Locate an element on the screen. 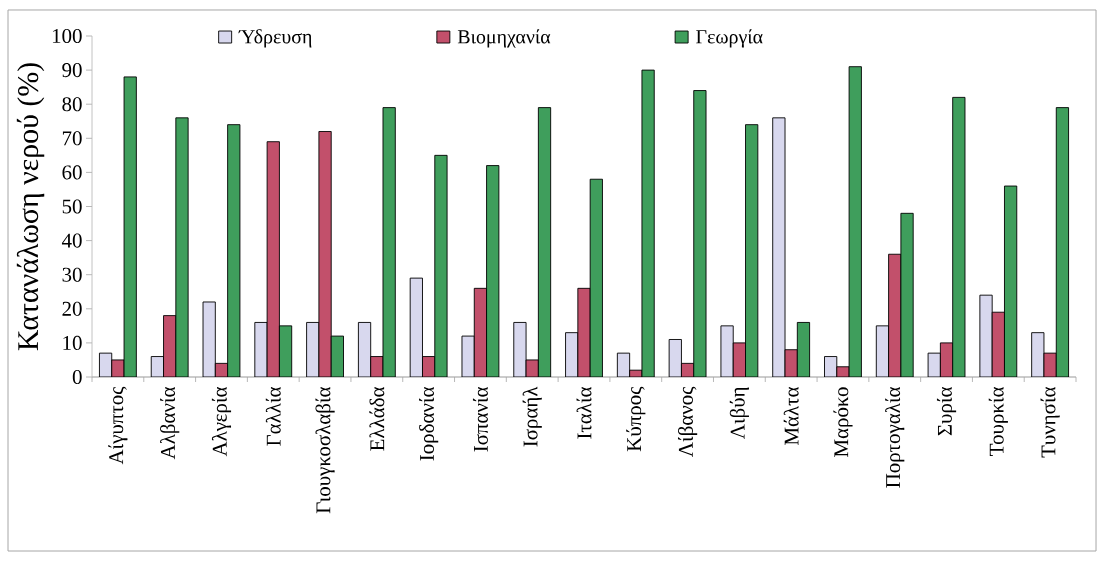 The width and height of the screenshot is (1105, 562). x-tick-label: Ιταλία is located at coordinates (584, 412).